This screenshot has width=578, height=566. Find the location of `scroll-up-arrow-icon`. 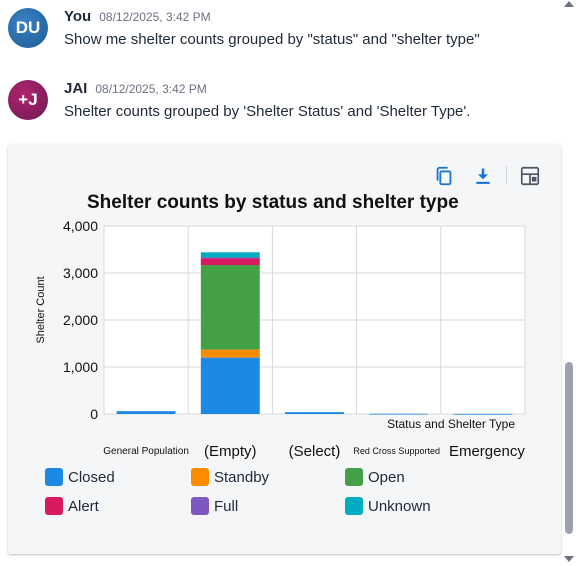

scroll-up-arrow-icon is located at coordinates (569, 4).